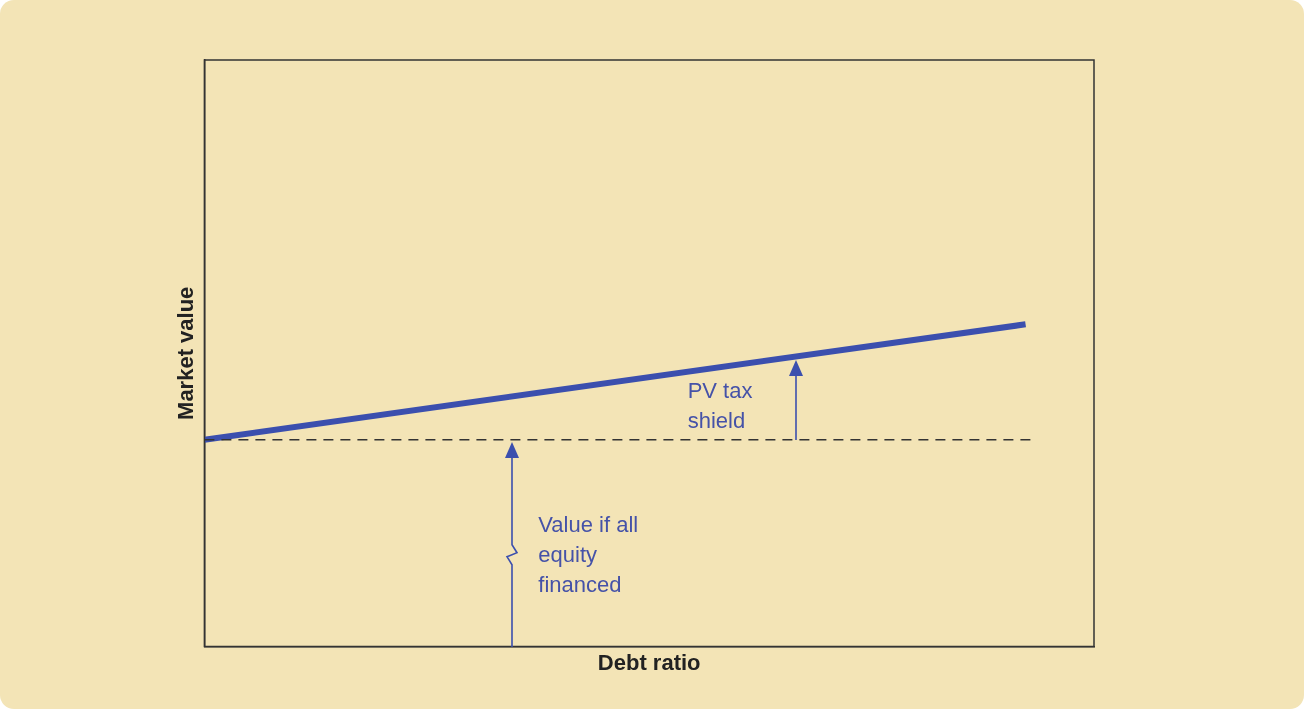  Describe the element at coordinates (720, 405) in the screenshot. I see `annotation: PV tax shield` at that location.